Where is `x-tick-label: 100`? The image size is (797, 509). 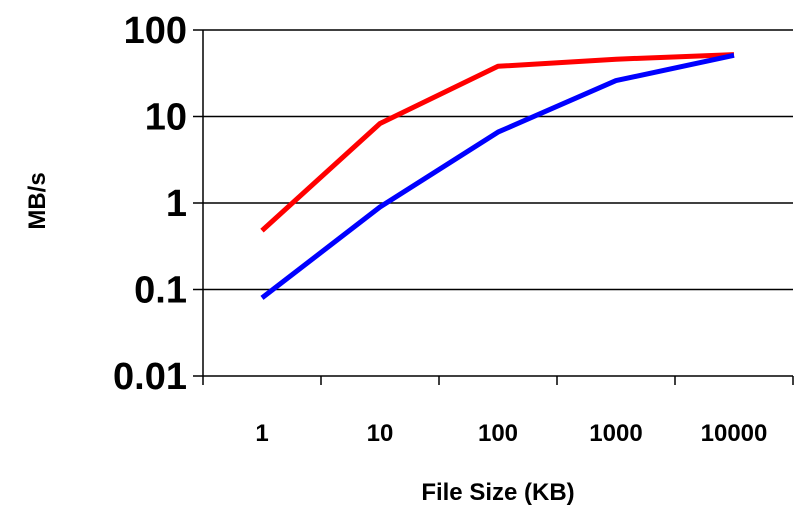 x-tick-label: 100 is located at coordinates (498, 433).